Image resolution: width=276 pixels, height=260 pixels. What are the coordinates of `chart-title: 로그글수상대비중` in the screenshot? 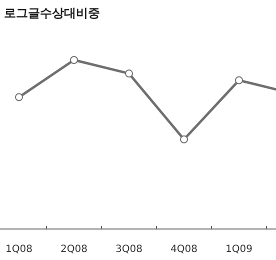 It's located at (52, 13).